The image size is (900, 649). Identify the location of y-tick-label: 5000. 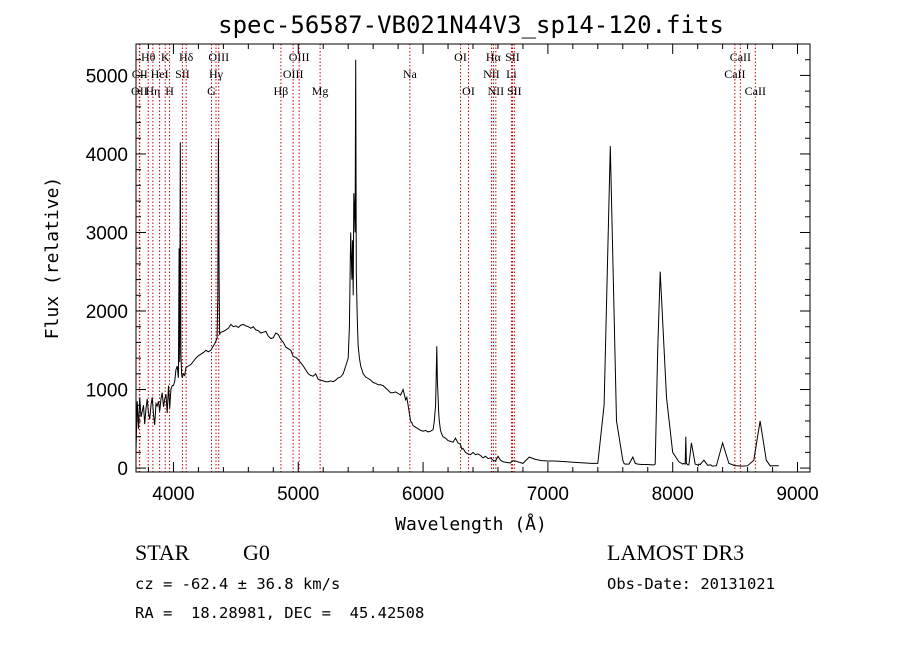
(107, 76).